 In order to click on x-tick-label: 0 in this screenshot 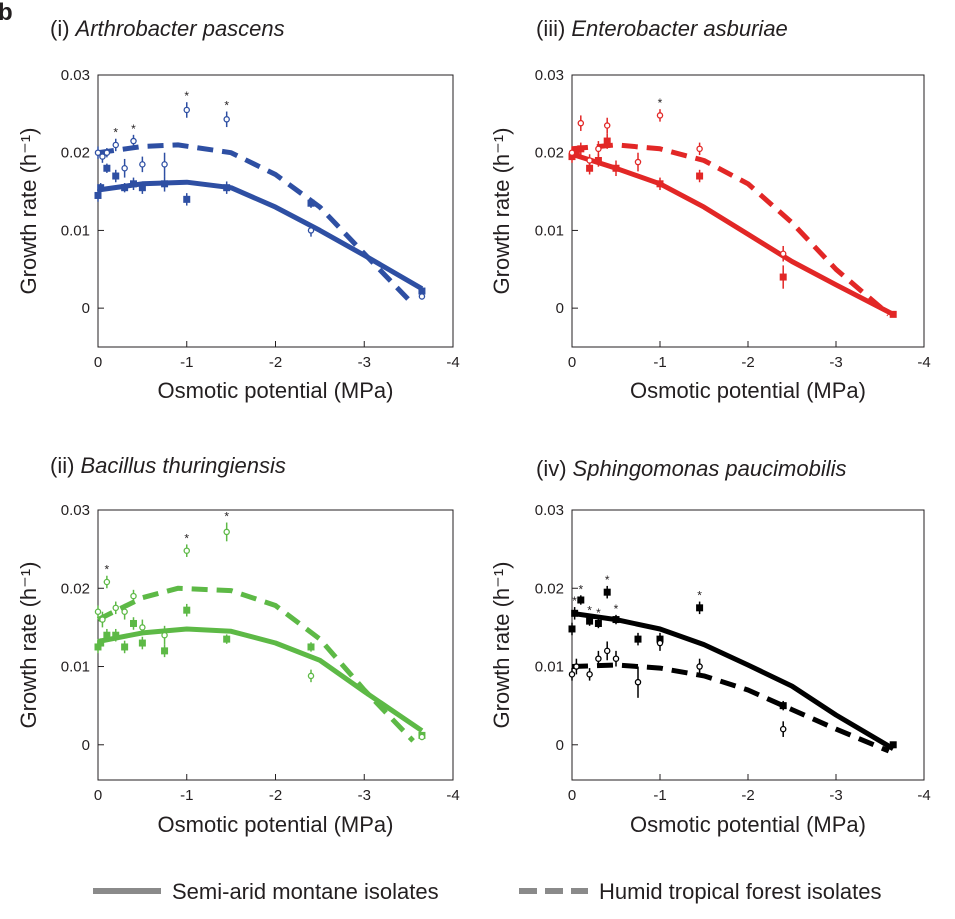, I will do `click(572, 795)`.